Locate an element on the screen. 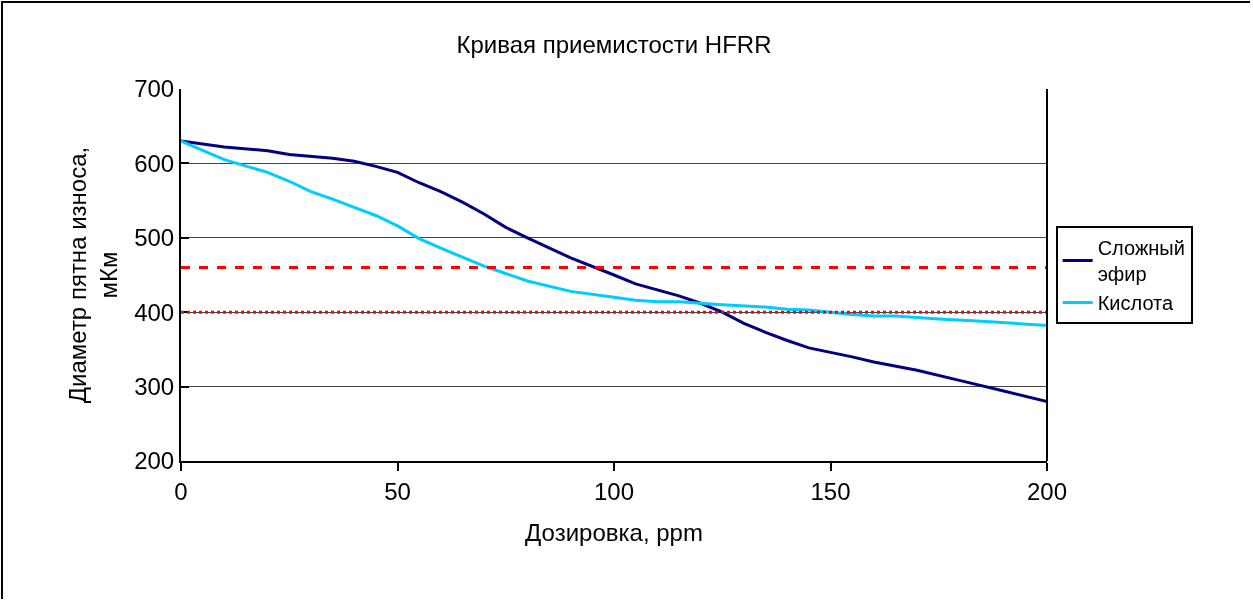 The width and height of the screenshot is (1253, 602). y-tick-label: 500 is located at coordinates (154, 238).